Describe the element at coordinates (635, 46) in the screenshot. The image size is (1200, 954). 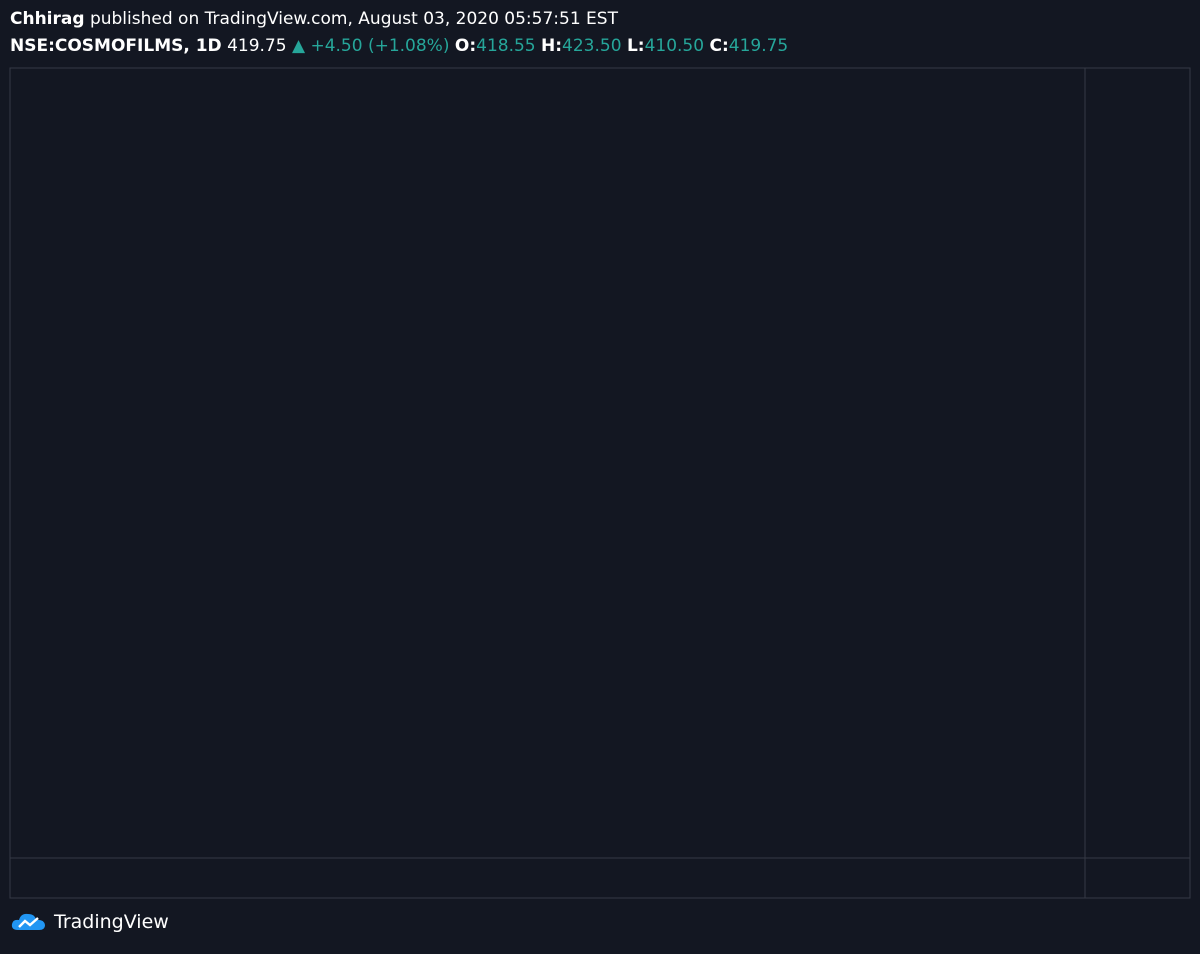
I see `ohlc-key: L:` at that location.